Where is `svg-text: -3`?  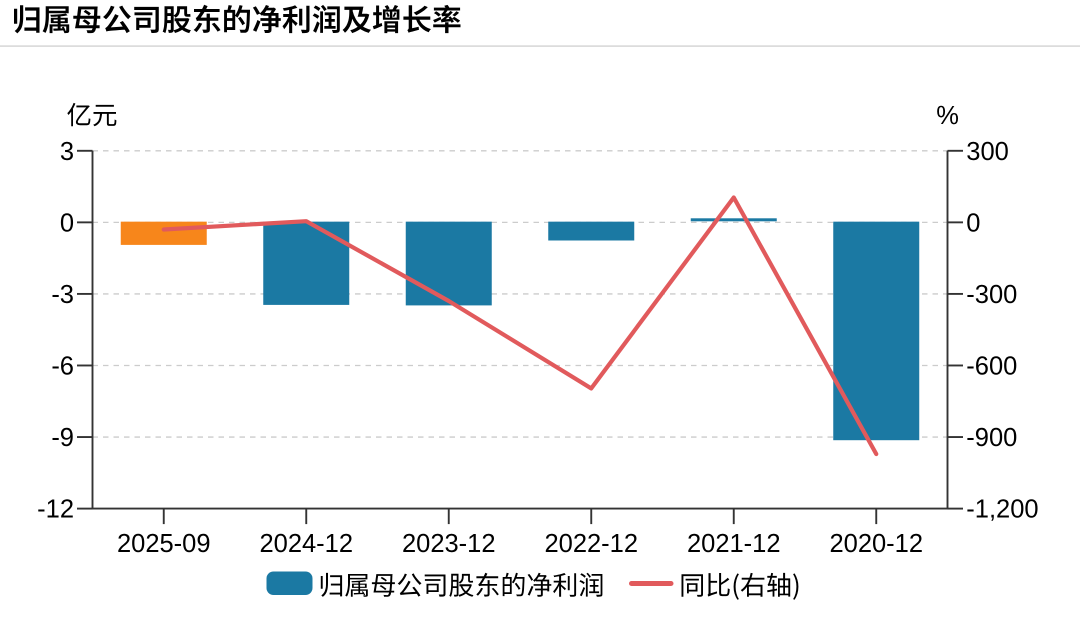
svg-text: -3 is located at coordinates (62, 295).